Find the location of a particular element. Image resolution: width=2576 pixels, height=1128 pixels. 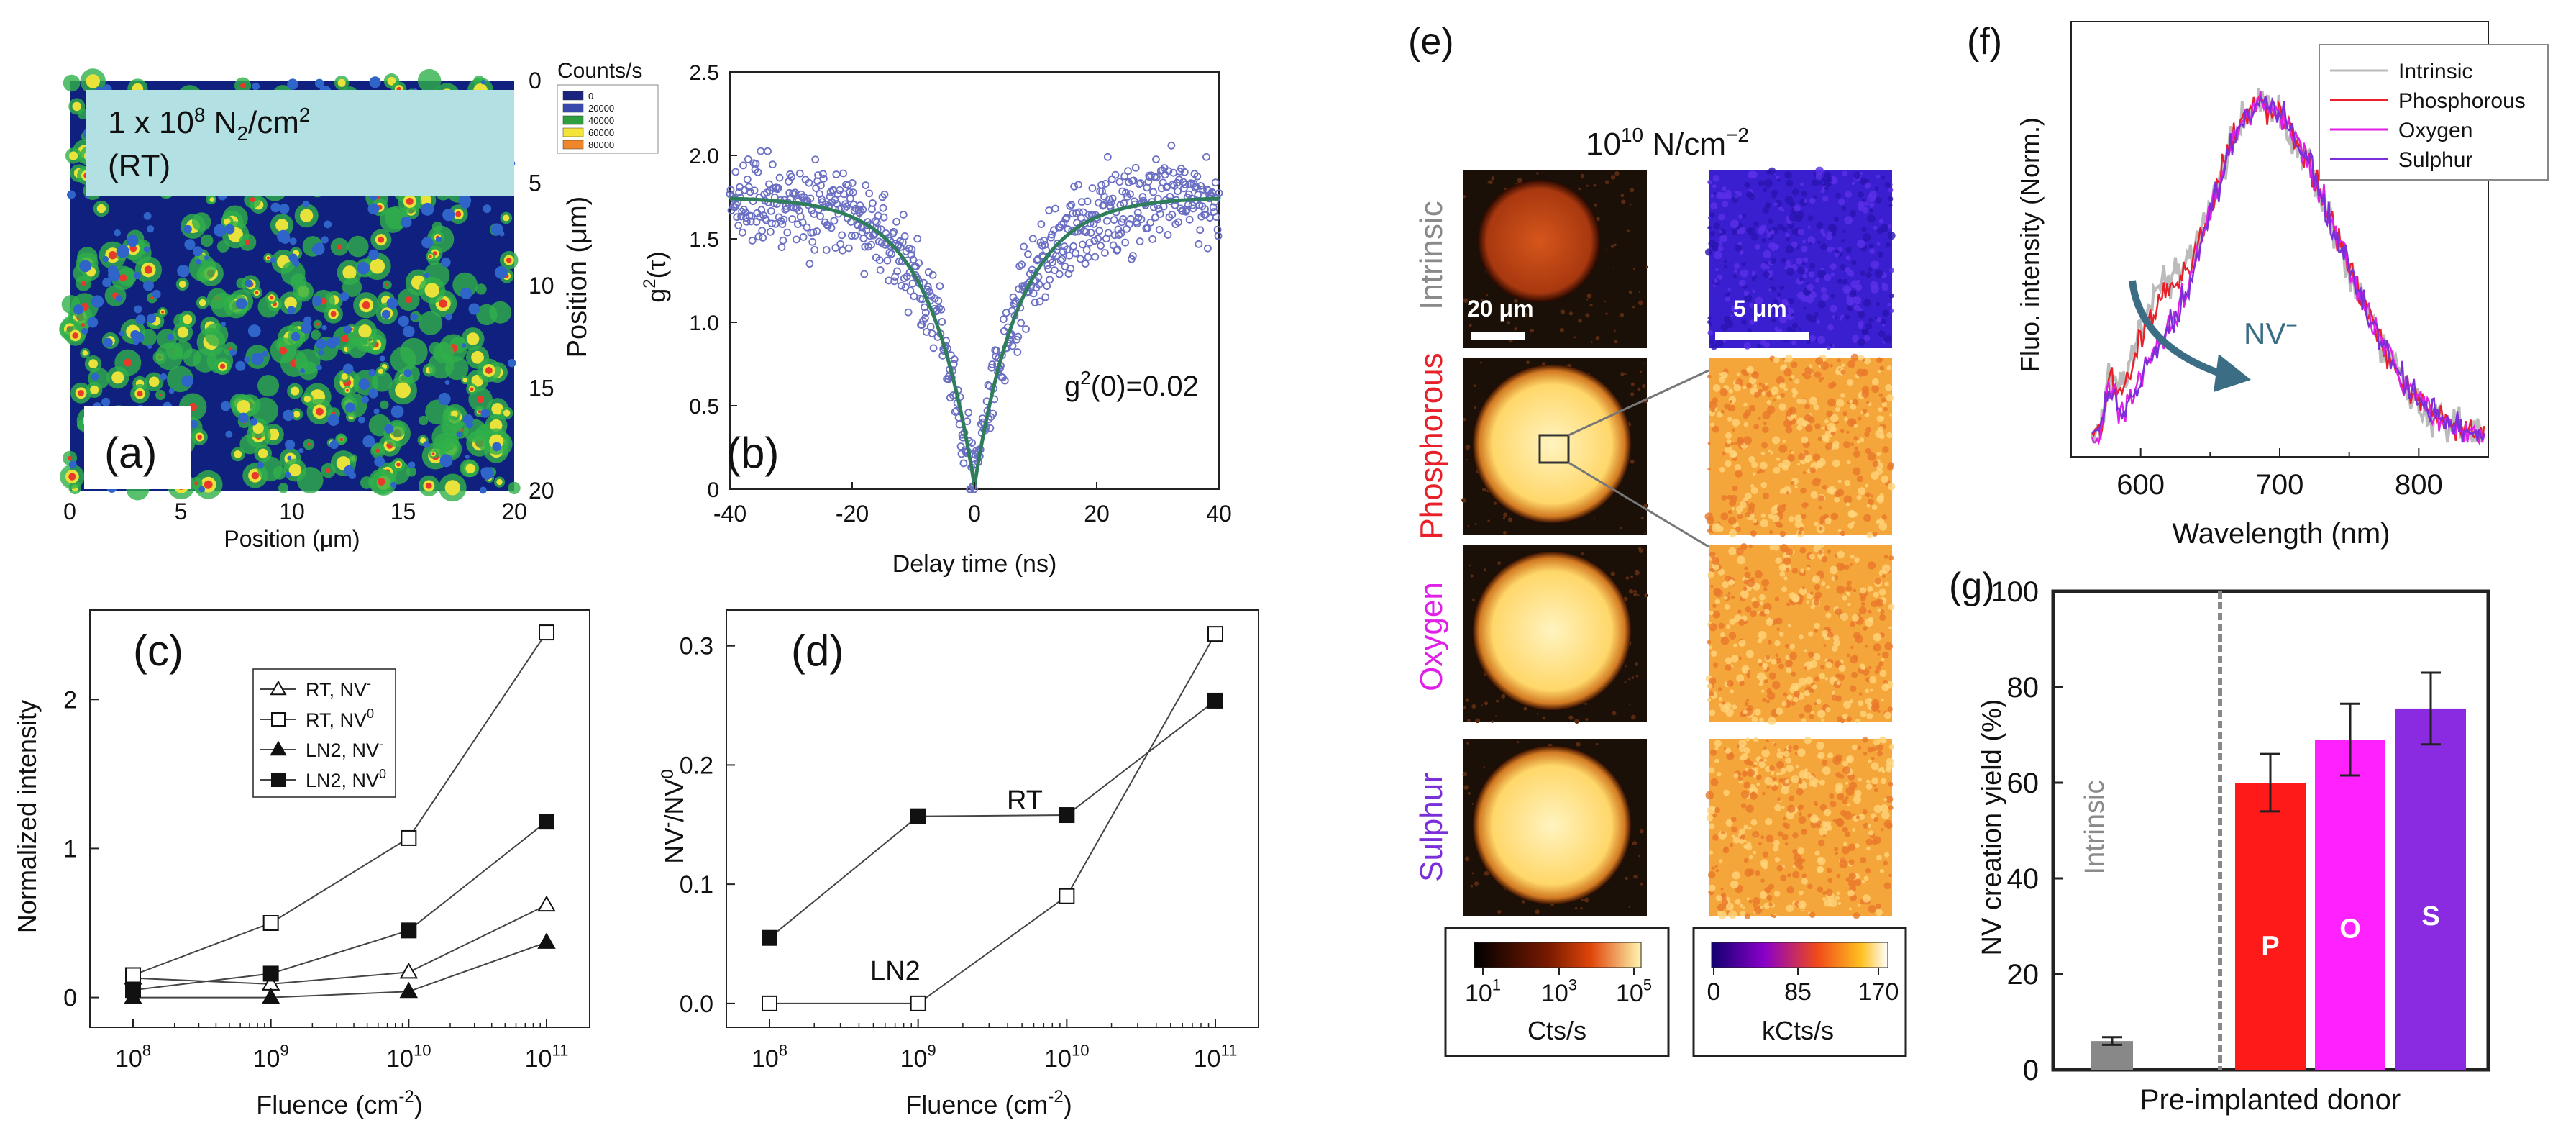

colorbar-tick-label: 101 is located at coordinates (1483, 991).